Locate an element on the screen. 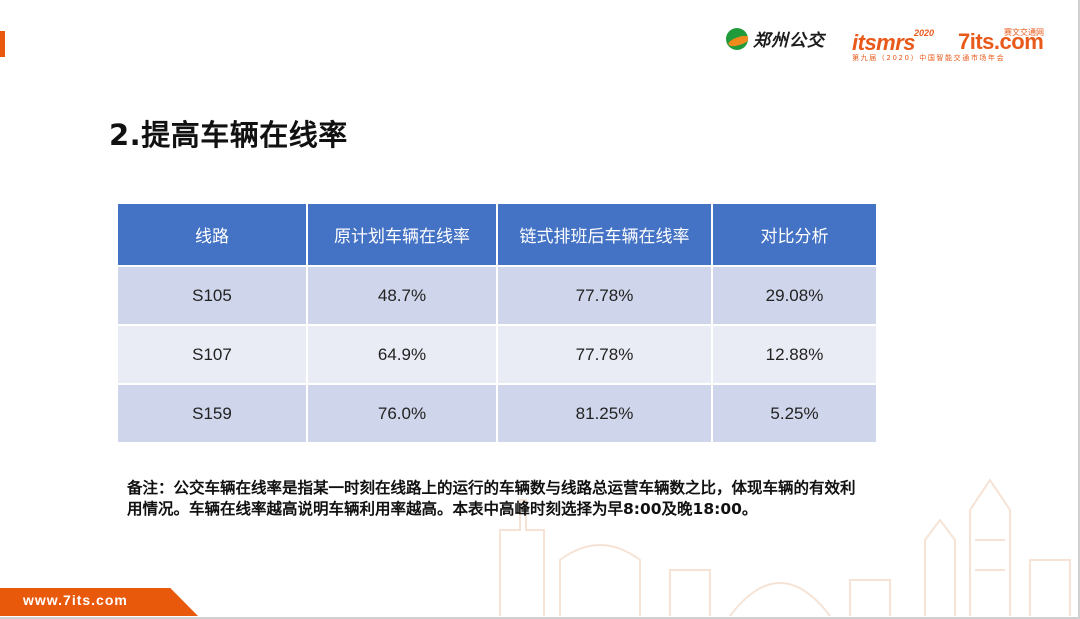  table-row: S107 64.9% 77.78% 12.88% is located at coordinates (497, 354).